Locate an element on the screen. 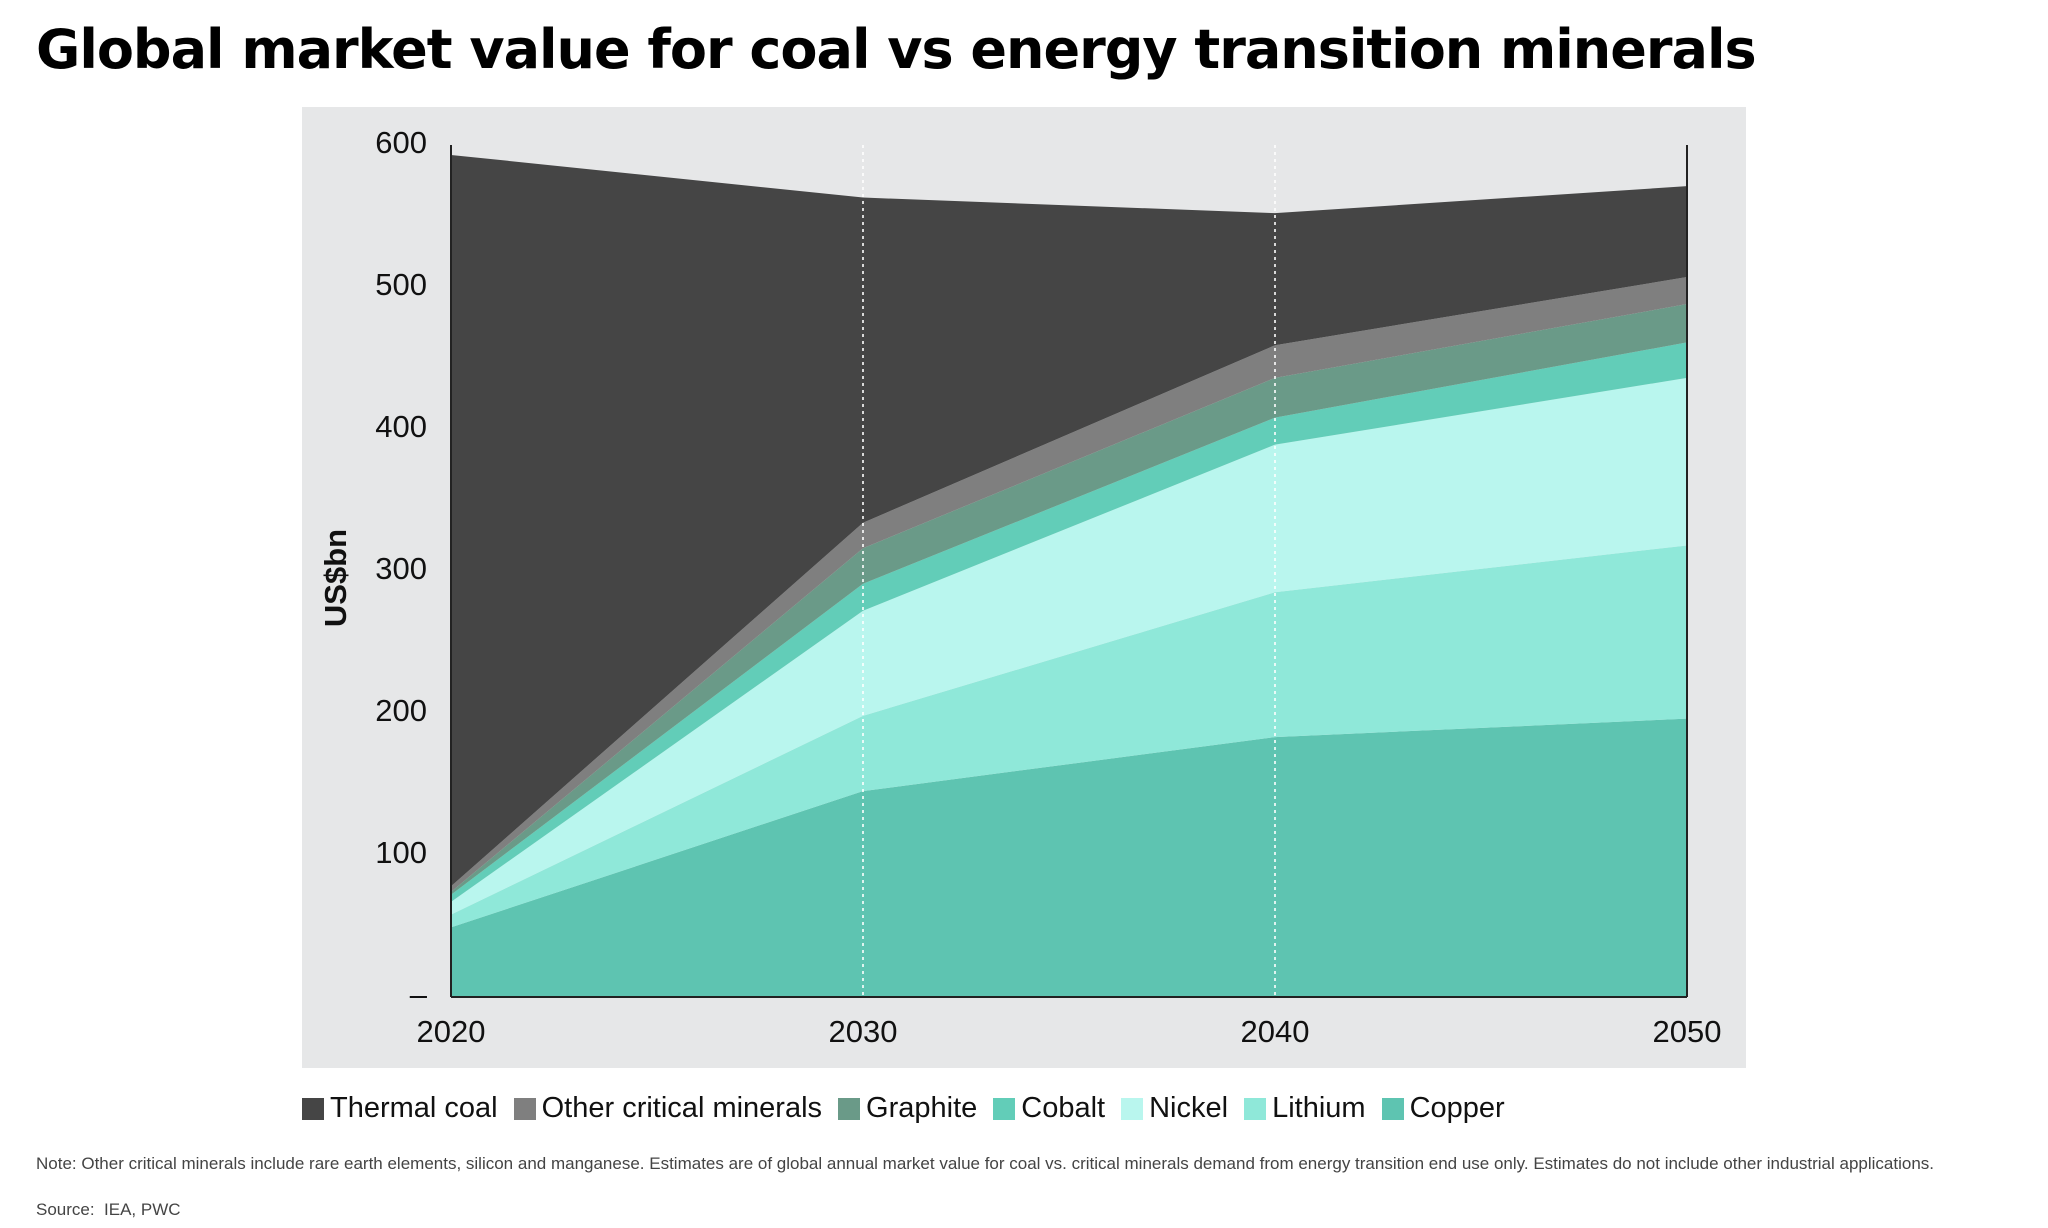  legend-item: Other critical minerals is located at coordinates (668, 1108).